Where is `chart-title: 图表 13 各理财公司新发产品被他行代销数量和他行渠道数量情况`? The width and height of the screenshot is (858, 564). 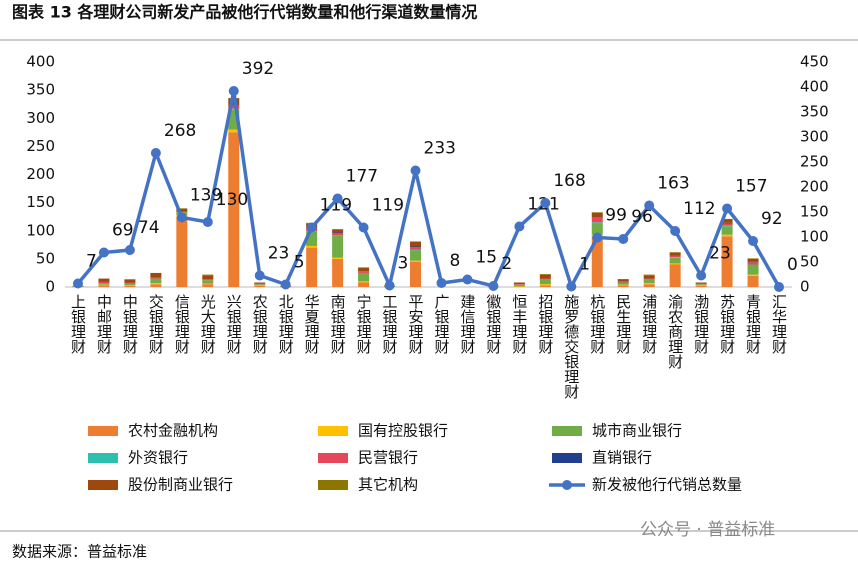 chart-title: 图表 13 各理财公司新发产品被他行代销数量和他行渠道数量情况 is located at coordinates (244, 12).